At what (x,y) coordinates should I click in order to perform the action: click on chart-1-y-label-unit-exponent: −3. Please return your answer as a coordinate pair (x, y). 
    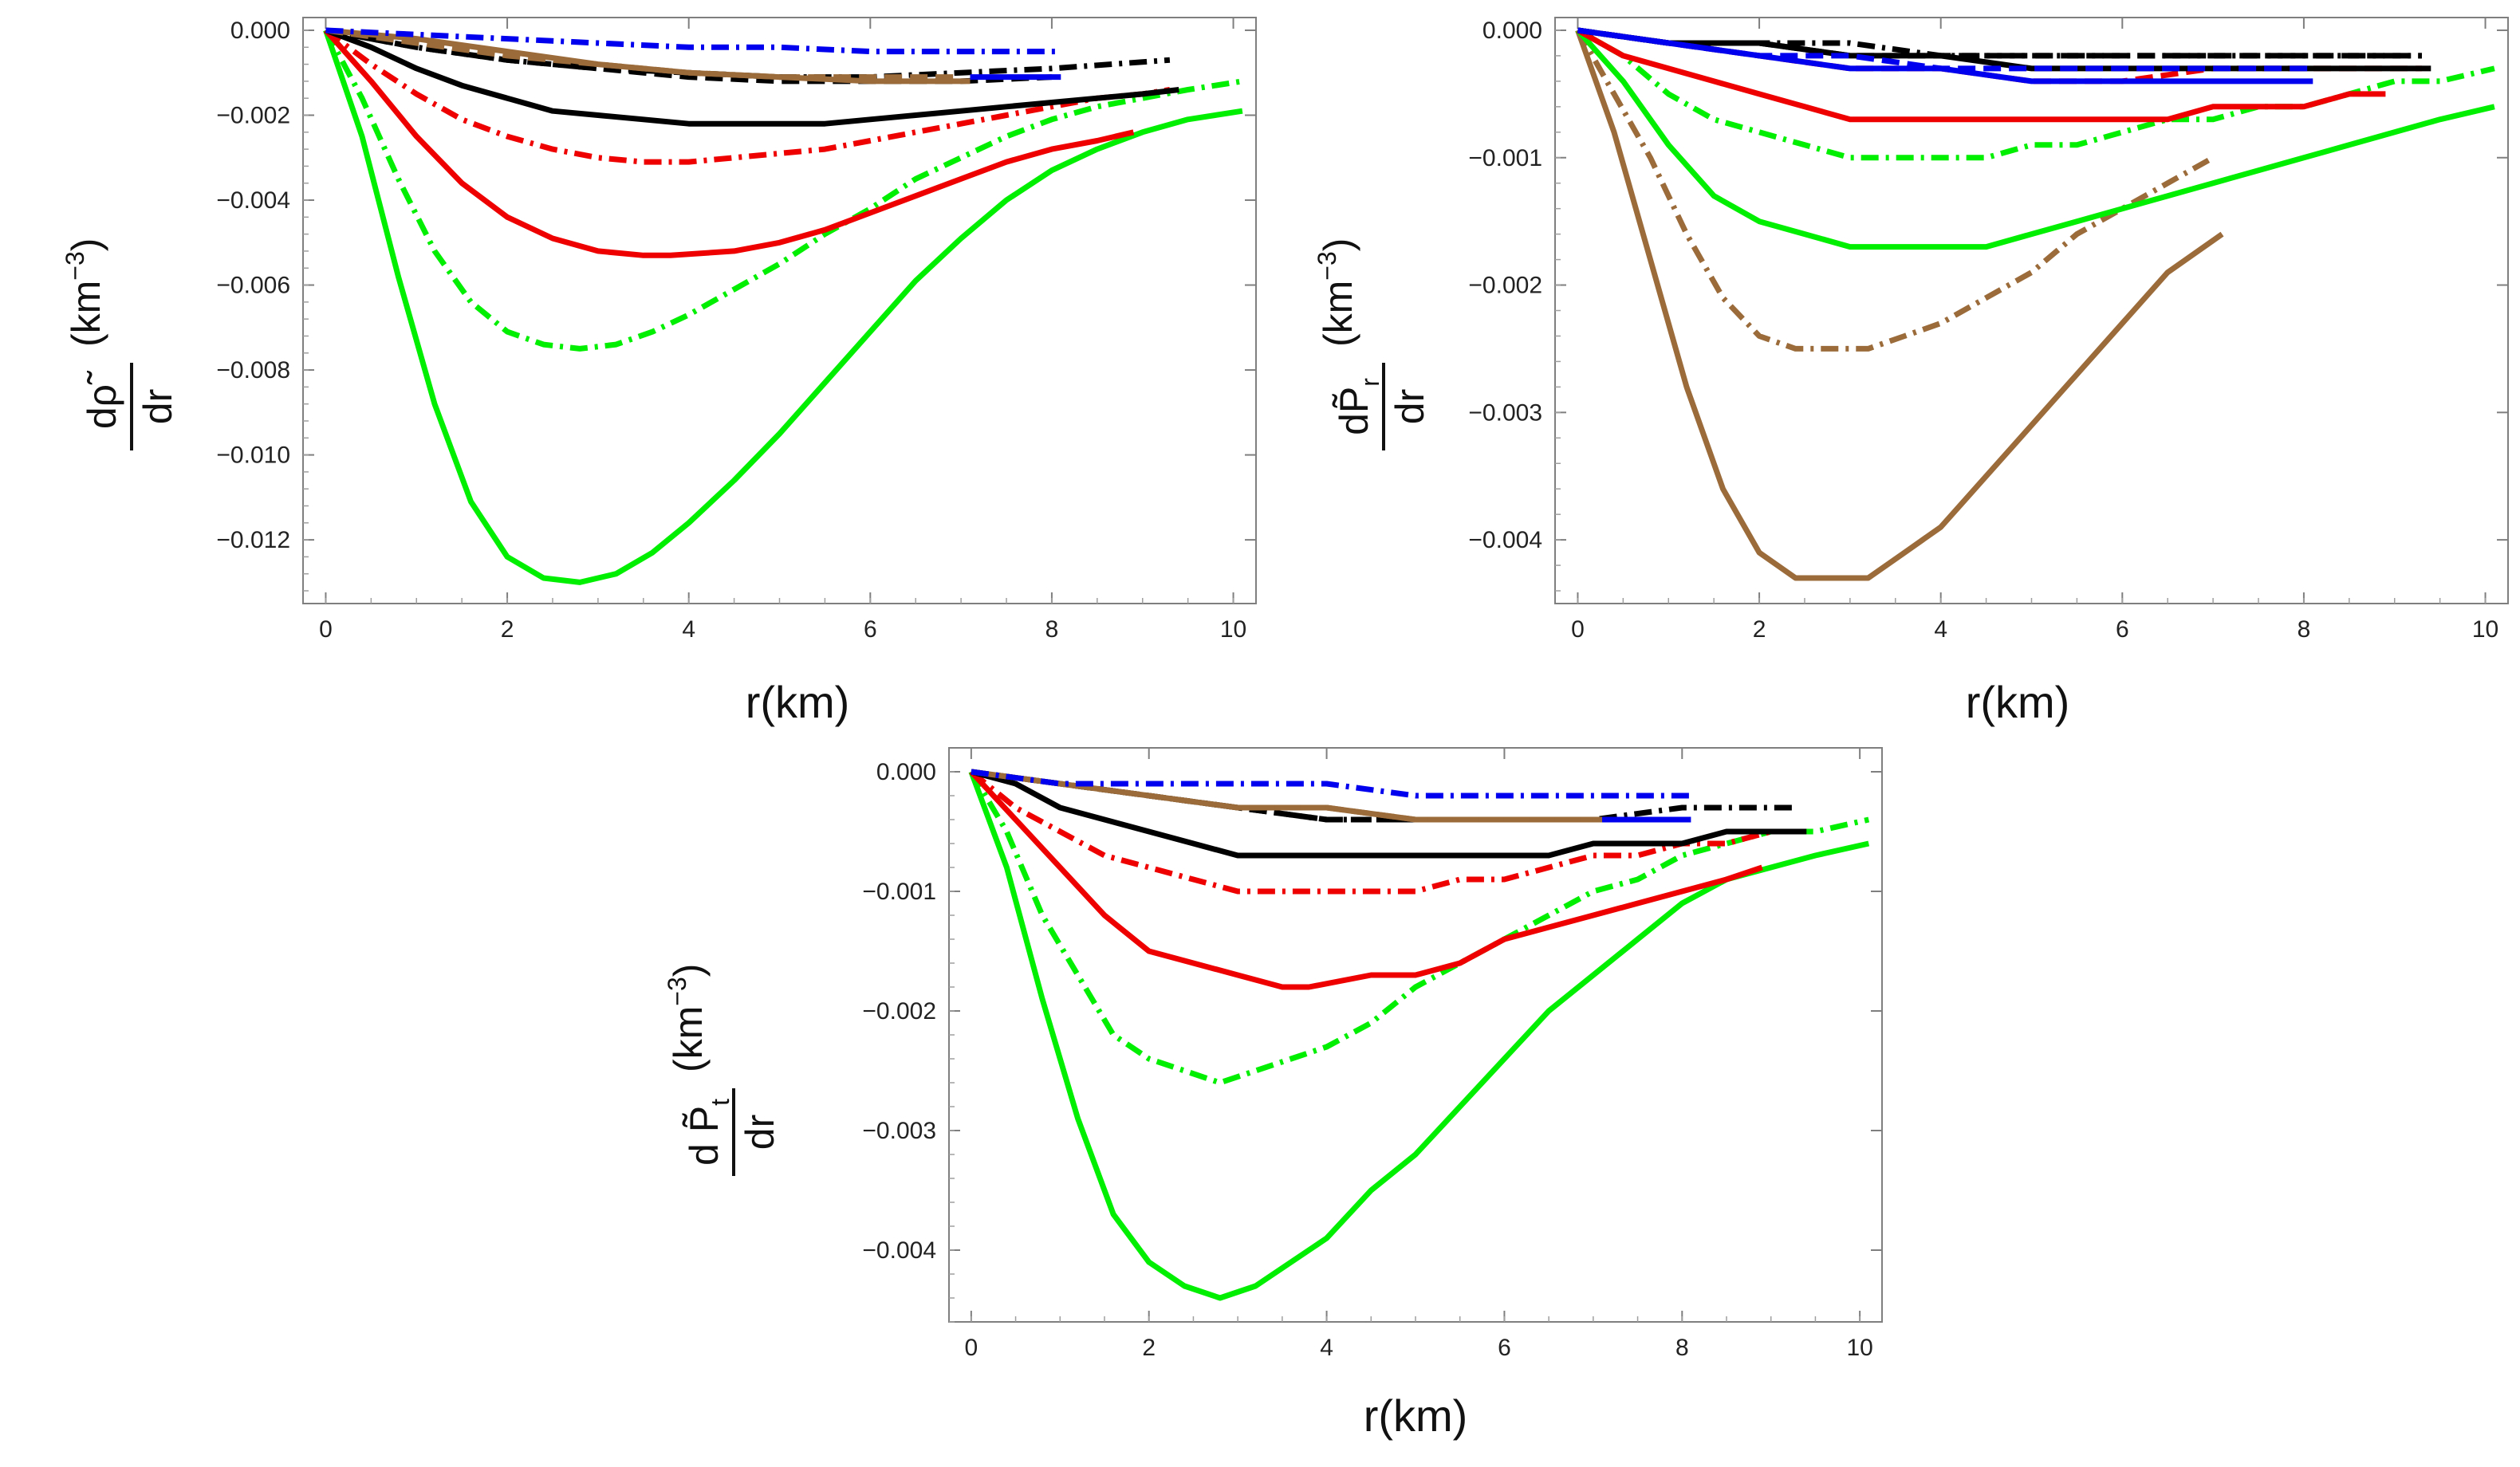
    Looking at the image, I should click on (75, 265).